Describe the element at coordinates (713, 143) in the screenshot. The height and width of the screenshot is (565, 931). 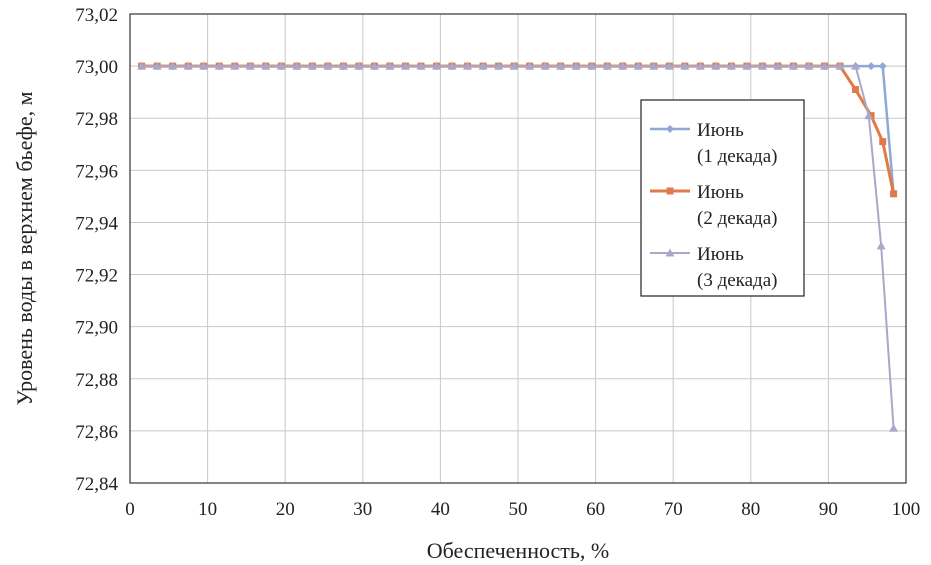
I see `legend-item-1: Июнь (1 декада)` at that location.